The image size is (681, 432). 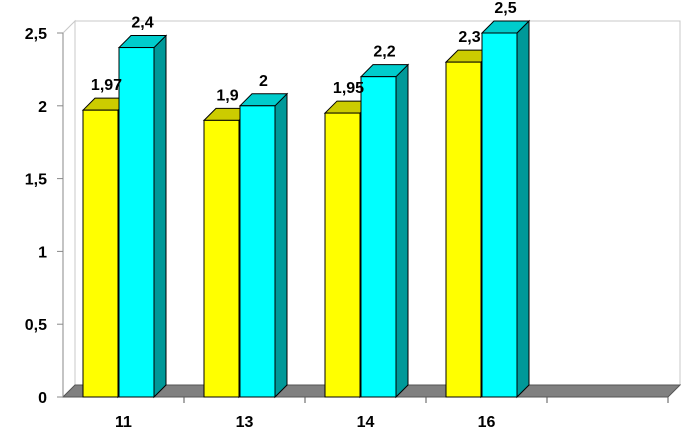 What do you see at coordinates (384, 52) in the screenshot?
I see `data-label: 2,2` at bounding box center [384, 52].